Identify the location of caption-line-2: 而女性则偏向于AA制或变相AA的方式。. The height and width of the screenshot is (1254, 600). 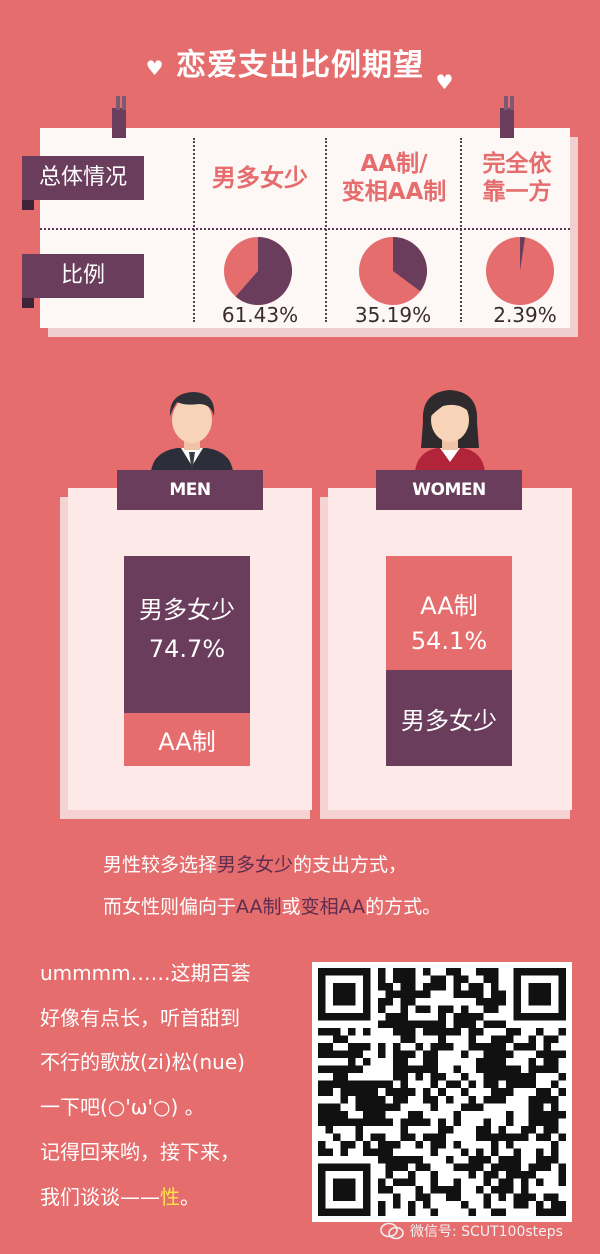
(343, 907).